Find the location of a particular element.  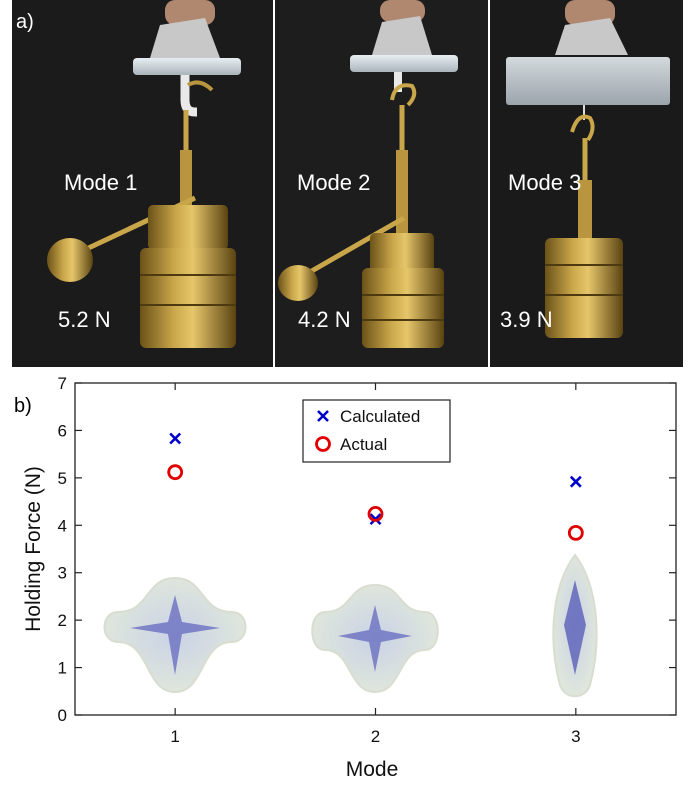

legend-label-calculated: Calculated is located at coordinates (380, 416).